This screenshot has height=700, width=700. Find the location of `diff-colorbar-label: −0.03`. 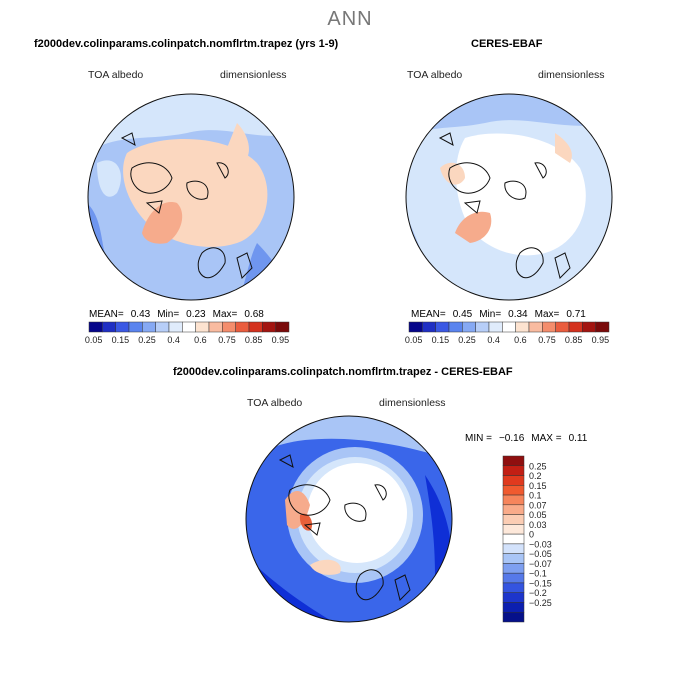

diff-colorbar-label: −0.03 is located at coordinates (540, 544).